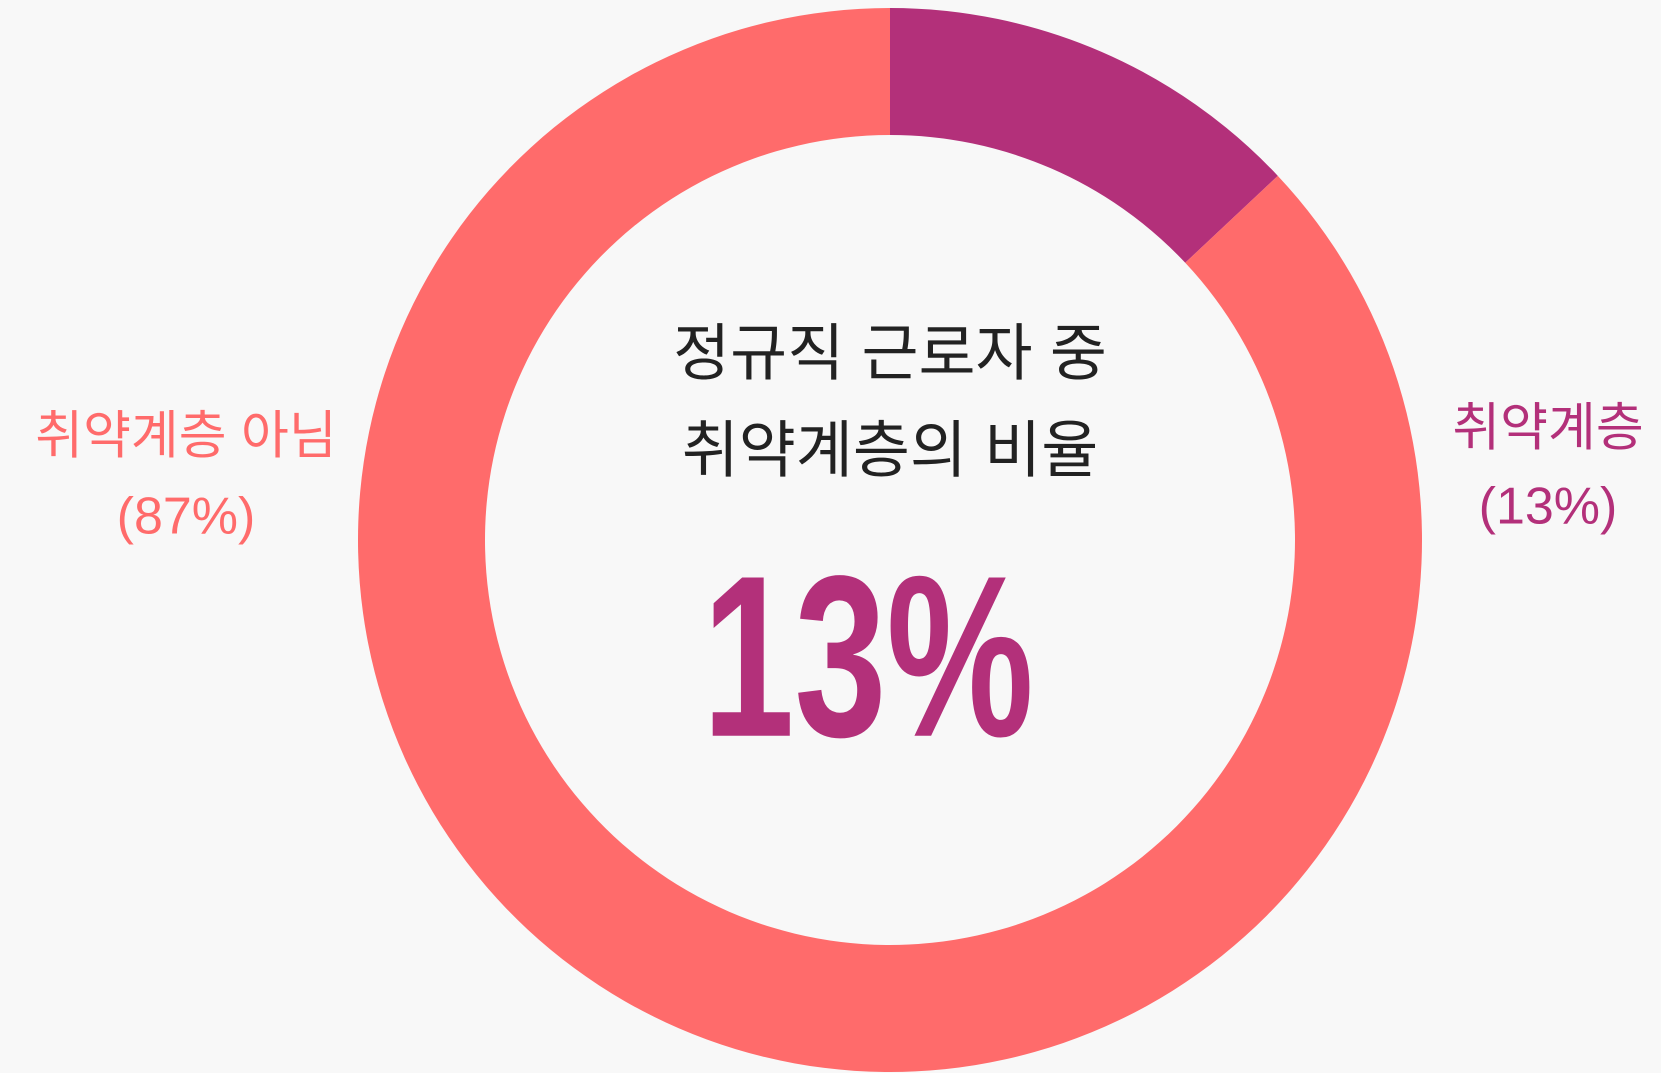 This screenshot has height=1073, width=1661. What do you see at coordinates (890, 353) in the screenshot?
I see `chart-title-line: 정규직 근로자 중` at bounding box center [890, 353].